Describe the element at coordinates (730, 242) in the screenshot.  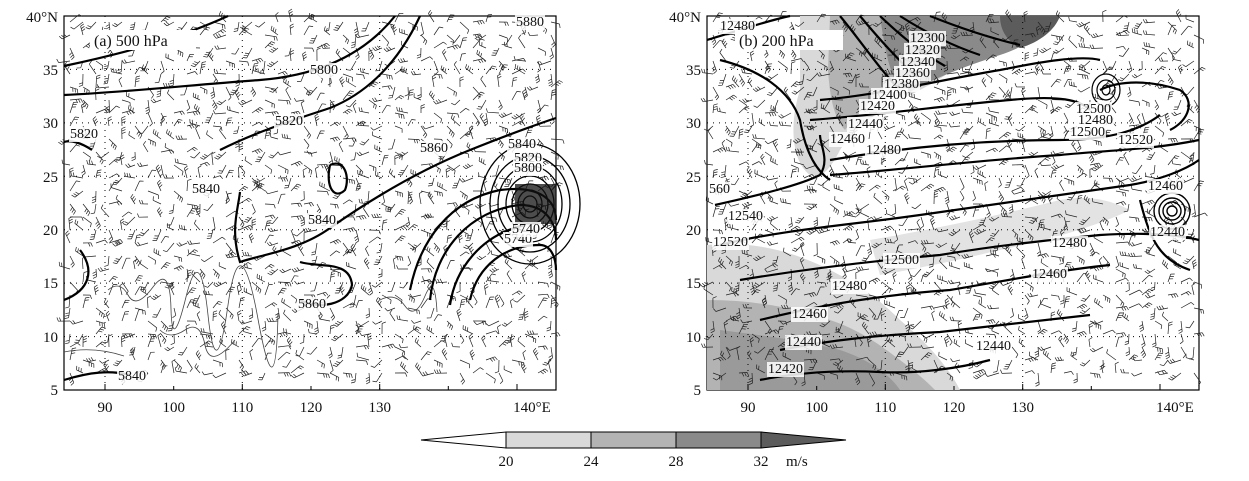
I see `contour-label: 12520` at that location.